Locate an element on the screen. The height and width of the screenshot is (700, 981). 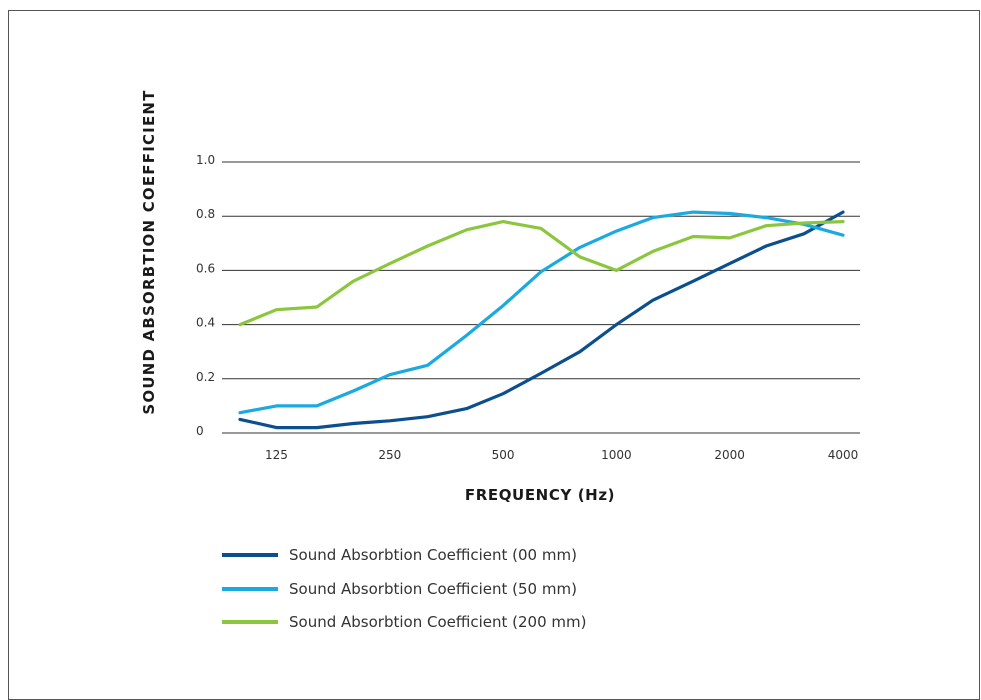
x-tick-labels: 125 250 500 1000 2000 4000 is located at coordinates (561, 455).